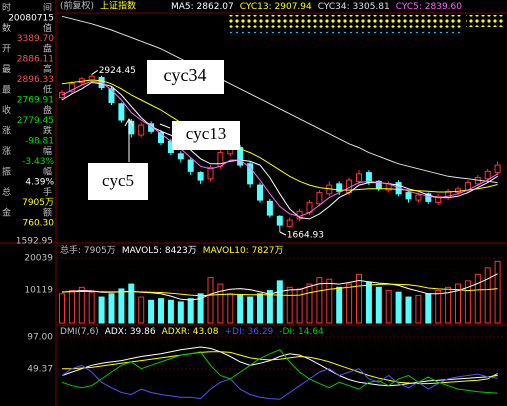  I want to click on high-label: 2924.45, so click(117, 71).